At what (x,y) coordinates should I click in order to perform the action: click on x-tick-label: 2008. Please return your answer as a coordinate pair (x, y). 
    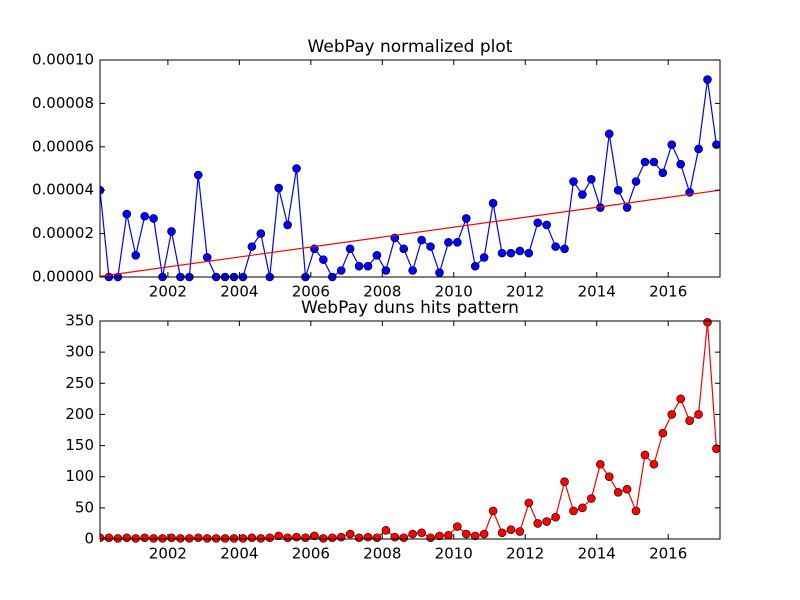
    Looking at the image, I should click on (382, 292).